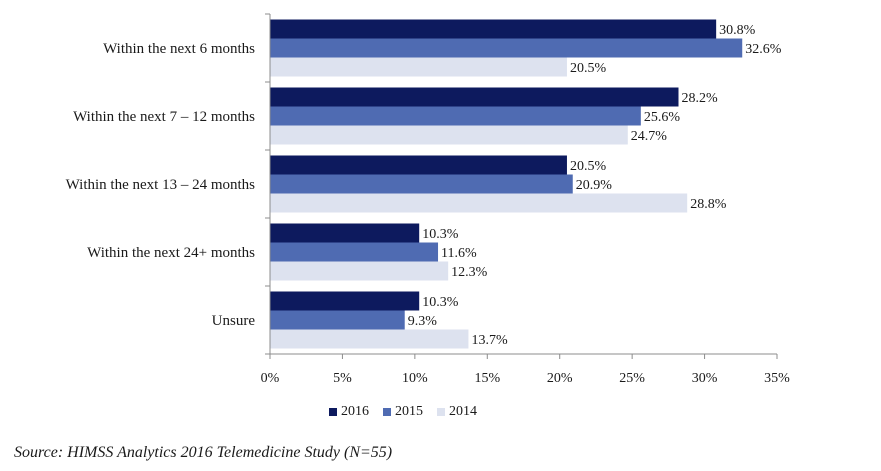 The width and height of the screenshot is (881, 471). I want to click on legend-label-2015: 2015, so click(409, 411).